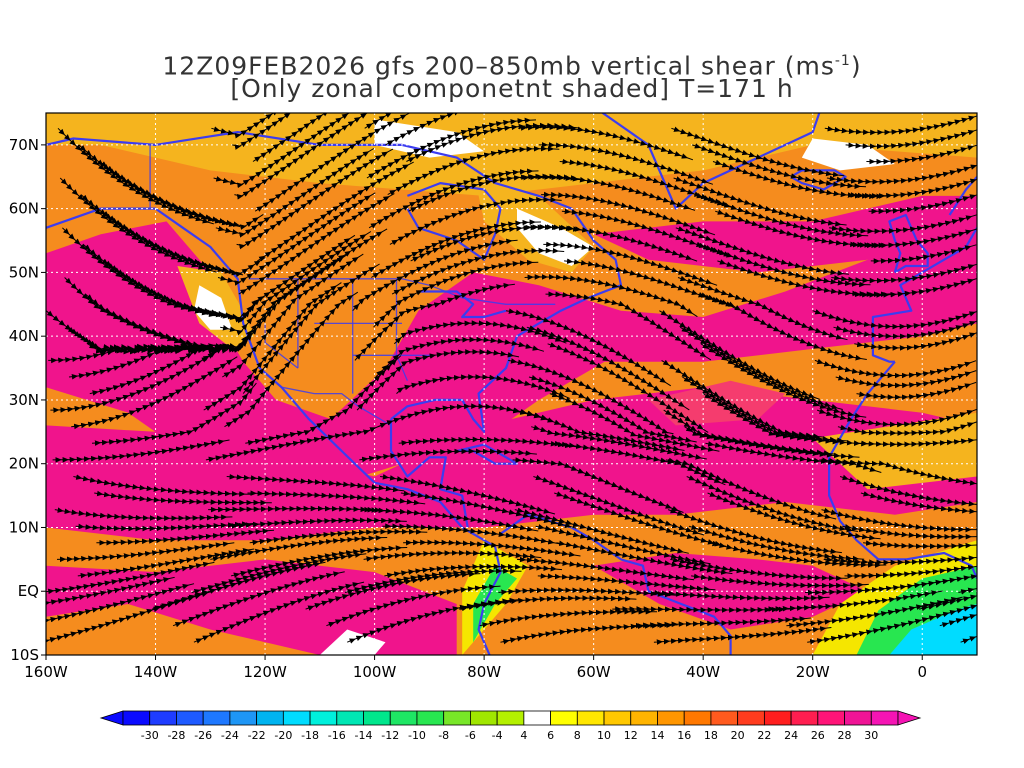 Image resolution: width=1024 pixels, height=768 pixels. Describe the element at coordinates (24, 209) in the screenshot. I see `lat-tick-label: 60N` at that location.